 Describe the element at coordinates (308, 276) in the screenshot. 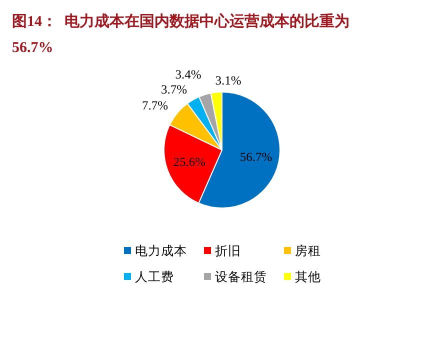

I see `legend-label: 其他` at that location.